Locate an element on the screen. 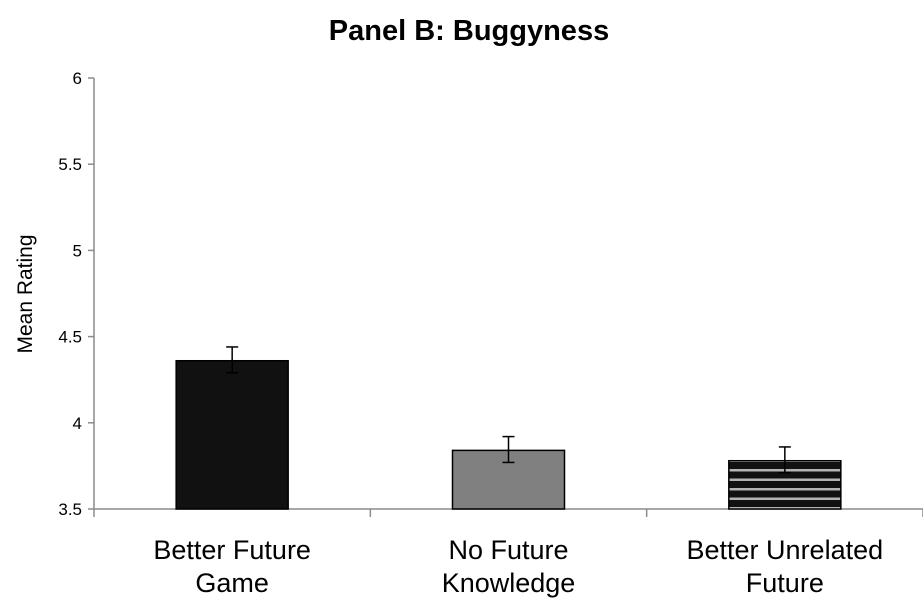  y-axis-label: Mean Rating is located at coordinates (25, 293).